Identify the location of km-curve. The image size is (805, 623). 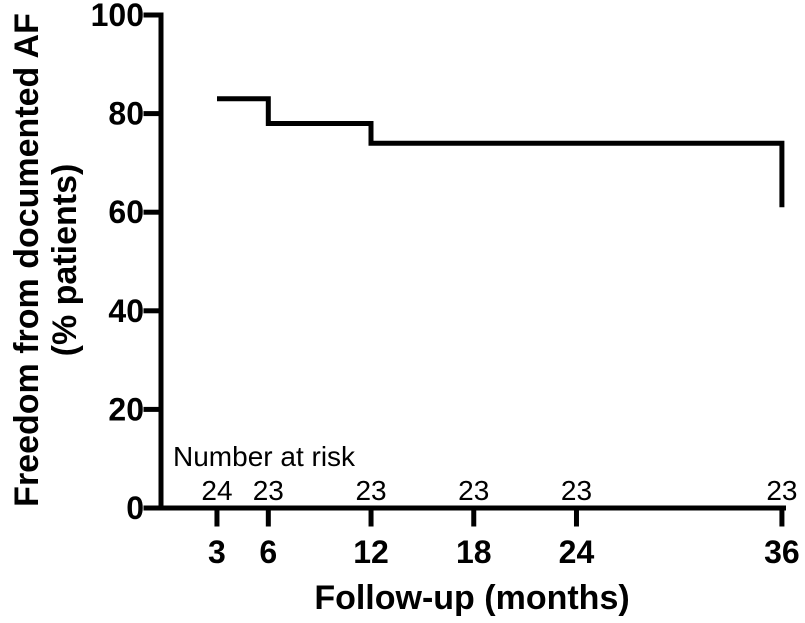
(501, 152).